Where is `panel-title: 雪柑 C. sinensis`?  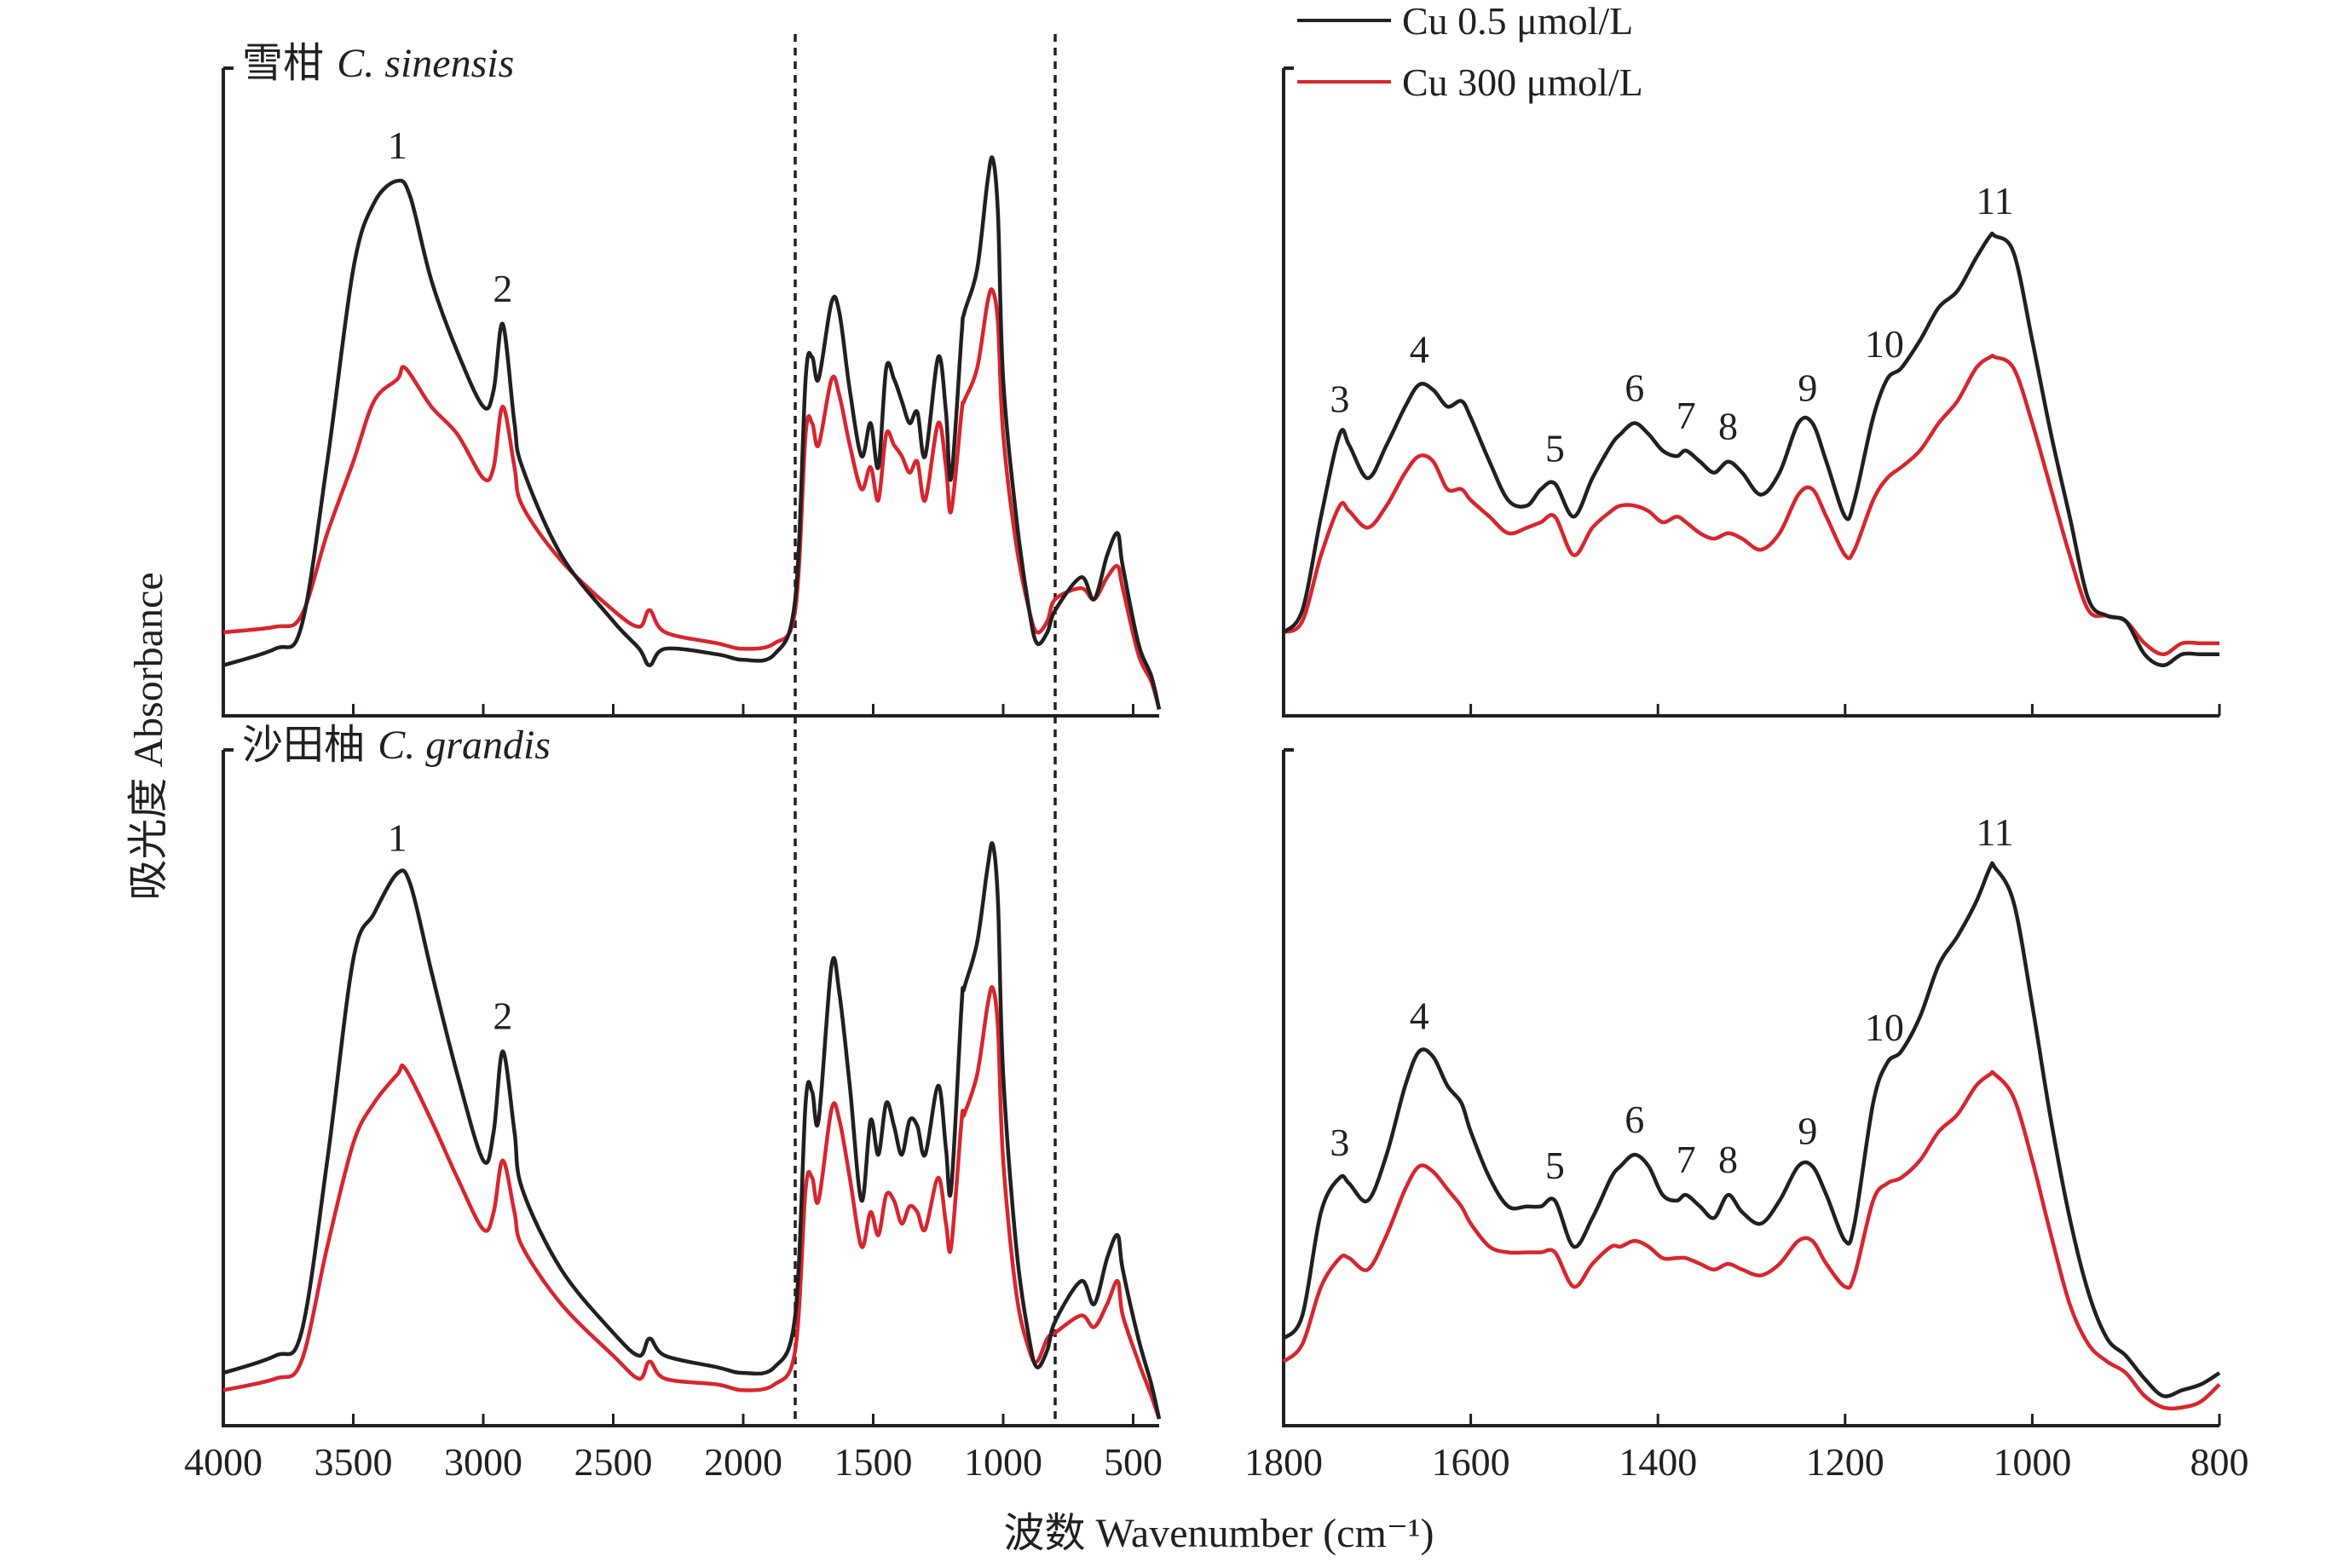
panel-title: 雪柑 C. sinensis is located at coordinates (378, 63).